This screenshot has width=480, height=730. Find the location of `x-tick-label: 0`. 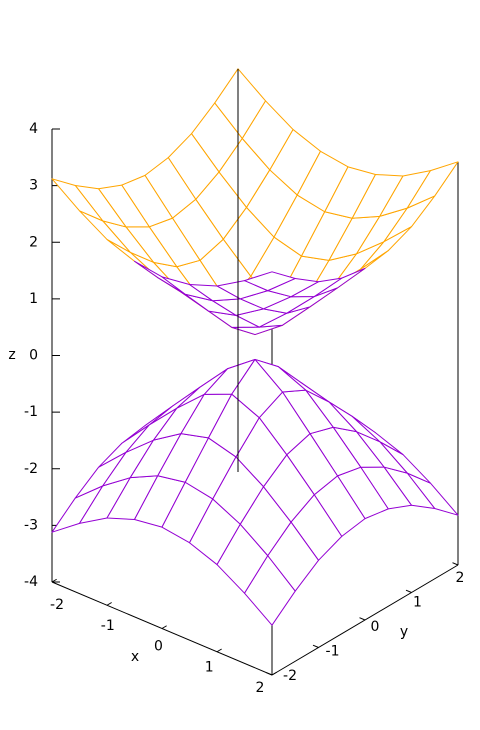

x-tick-label: 0 is located at coordinates (158, 647).